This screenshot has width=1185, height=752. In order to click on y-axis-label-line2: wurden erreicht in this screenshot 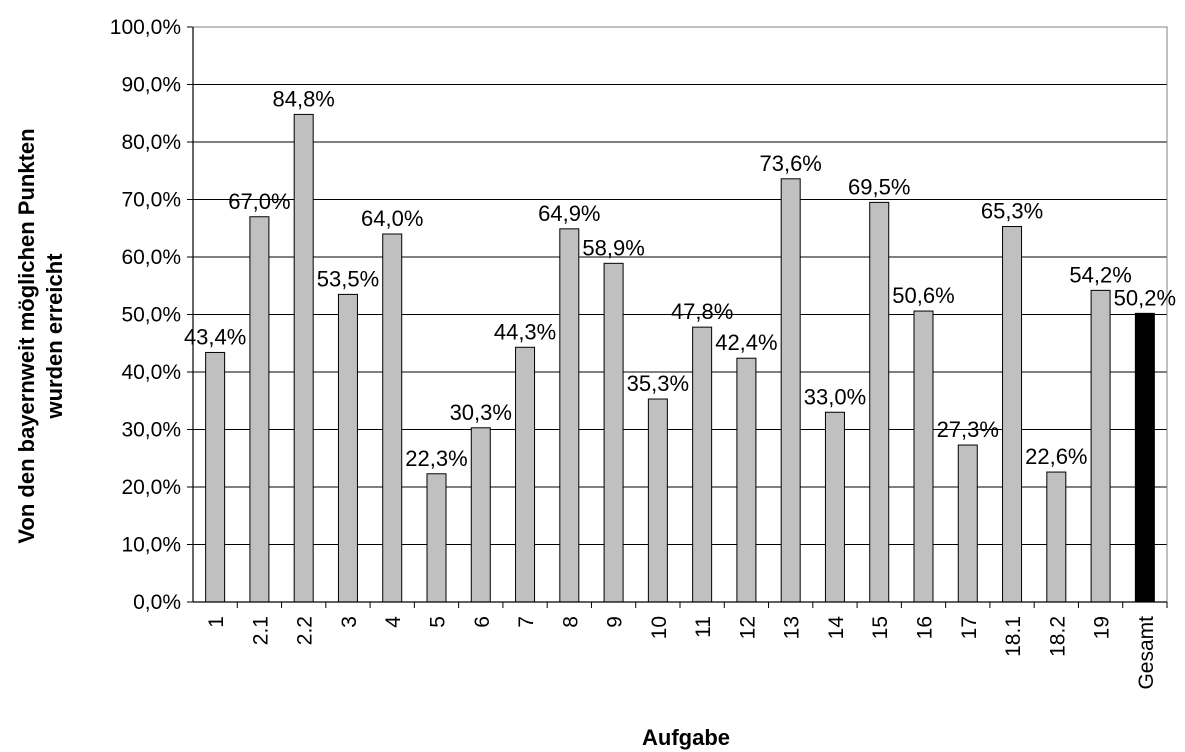, I will do `click(54, 336)`.